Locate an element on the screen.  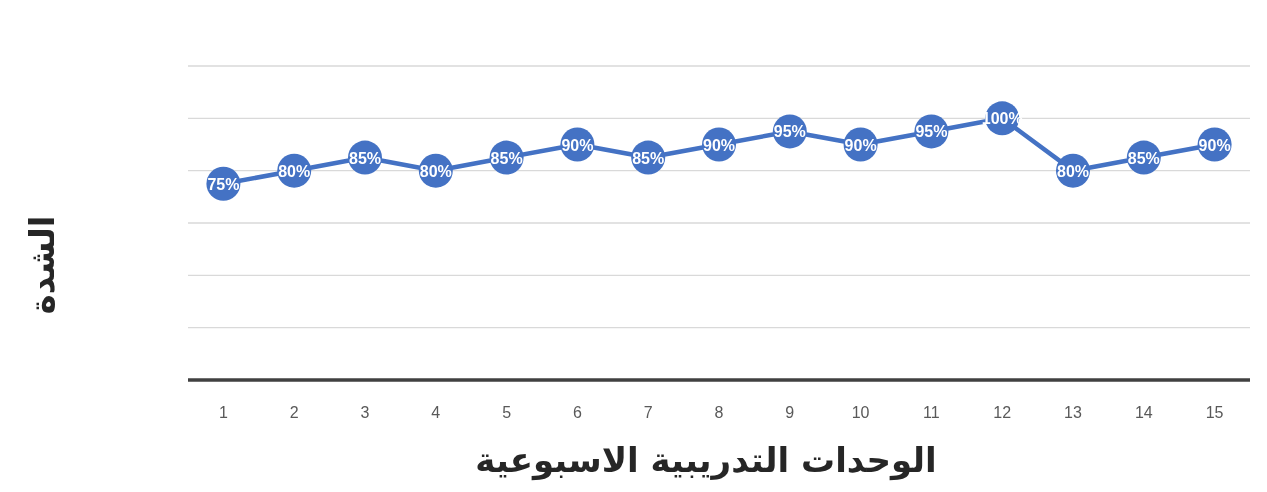
x-tick-label: 10 is located at coordinates (860, 412).